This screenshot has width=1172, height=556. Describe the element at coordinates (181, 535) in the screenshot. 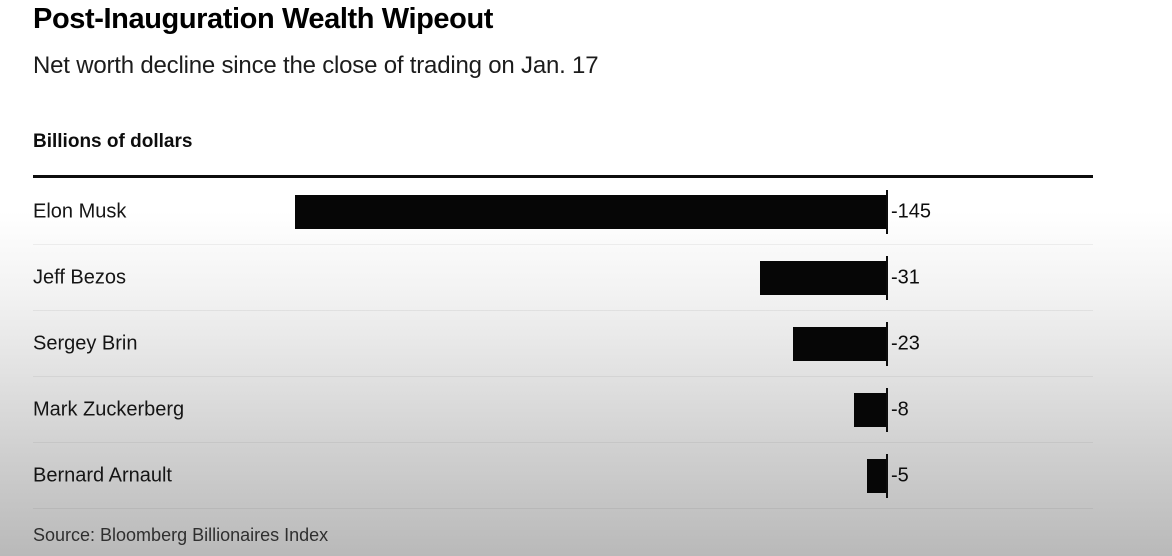

I see `source-credit: Source: Bloomberg Billionaires Index` at that location.